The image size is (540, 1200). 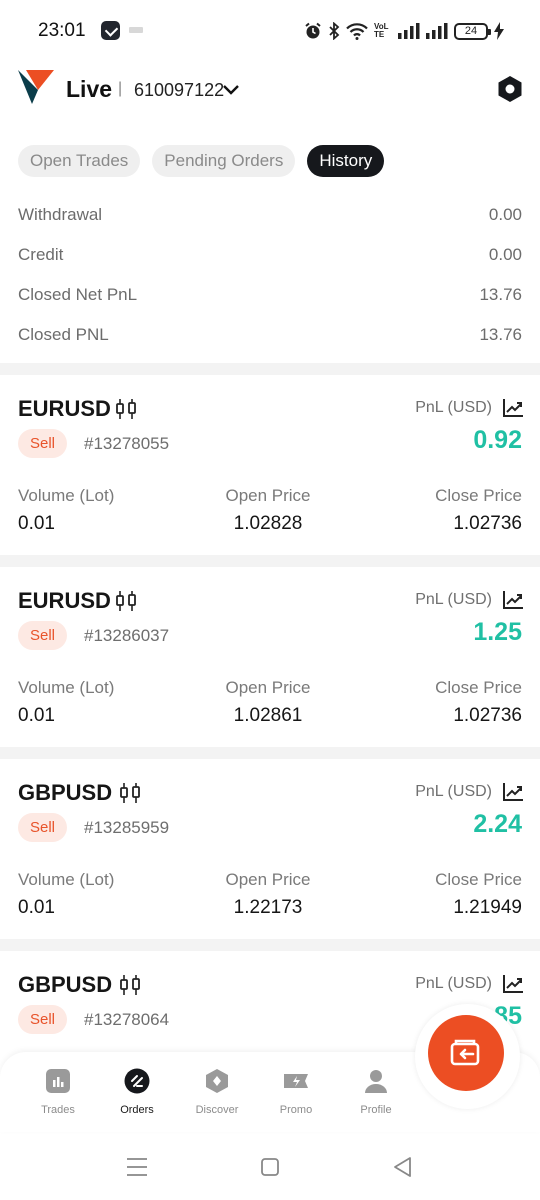 I want to click on charging-icon, so click(x=499, y=31).